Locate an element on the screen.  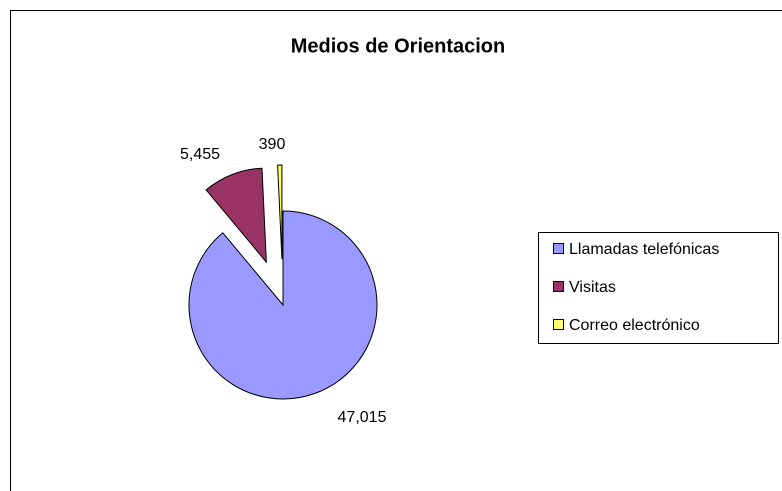
legend-label: Visitas is located at coordinates (592, 287).